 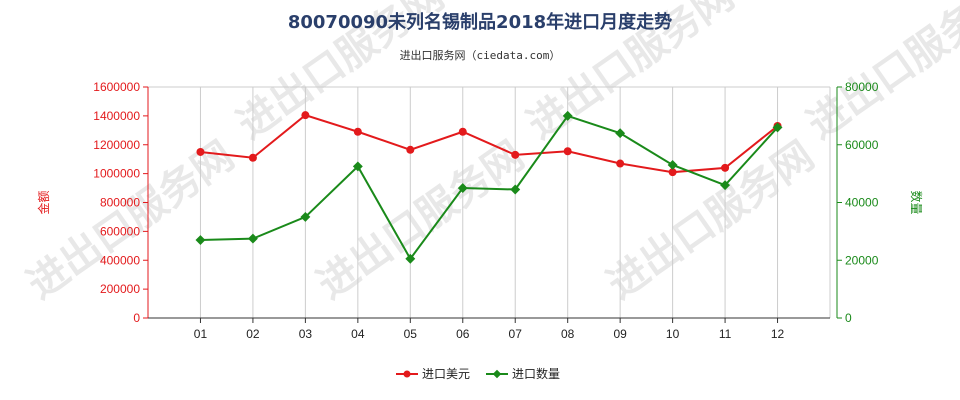 I want to click on right-tick-label: 80000, so click(x=862, y=87).